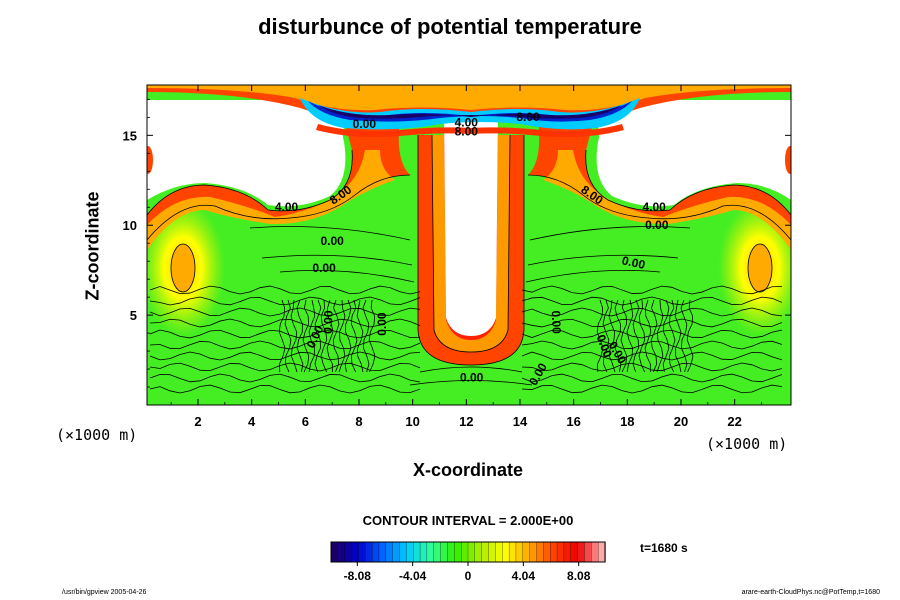 Image resolution: width=900 pixels, height=600 pixels. I want to click on colorbar-tick-label: 4.04, so click(524, 576).